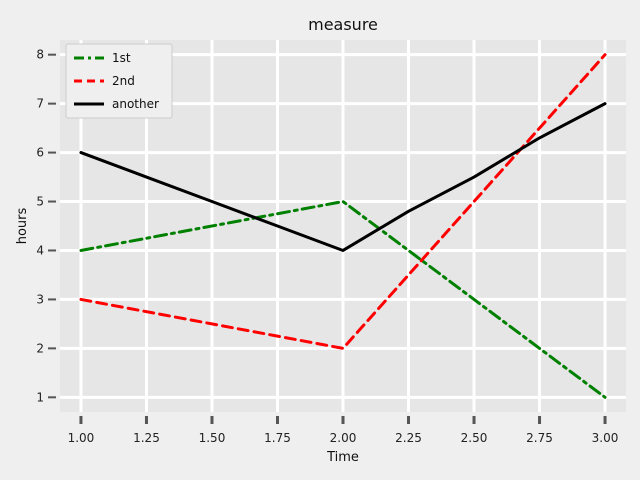 The height and width of the screenshot is (480, 640). What do you see at coordinates (343, 430) in the screenshot?
I see `x-axis: 1.00 1.25 1.50 1.75 2.00 2.25 2.50 2.75 3.00` at bounding box center [343, 430].